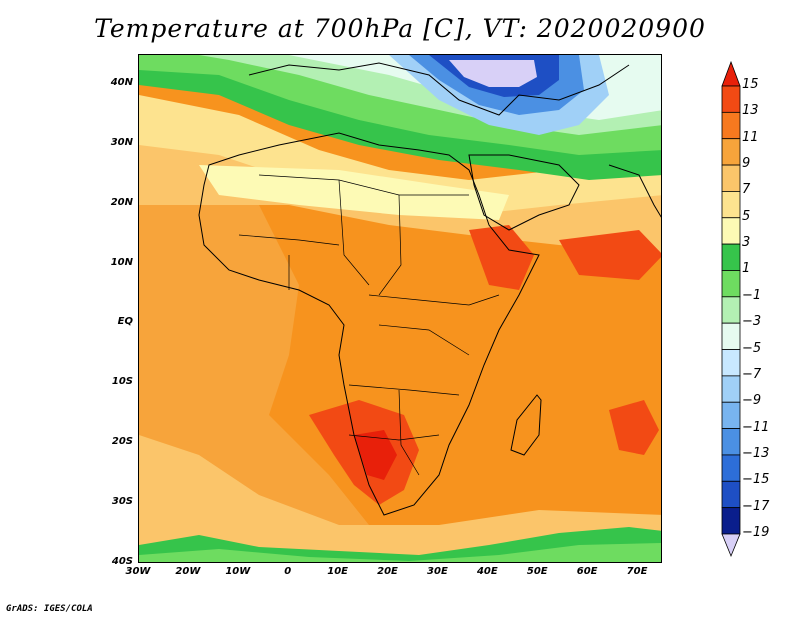  What do you see at coordinates (122, 502) in the screenshot?
I see `lat-tick-label: 30S` at bounding box center [122, 502].